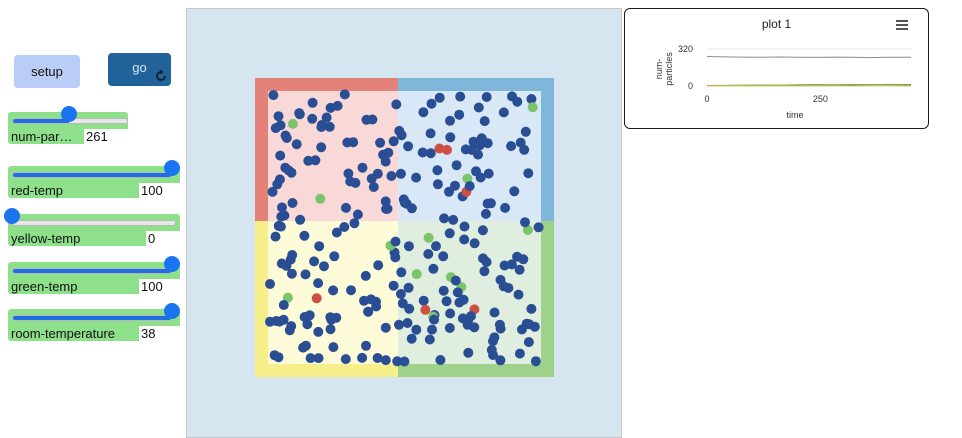  What do you see at coordinates (46, 238) in the screenshot?
I see `slider-label: yellow-temp` at bounding box center [46, 238].